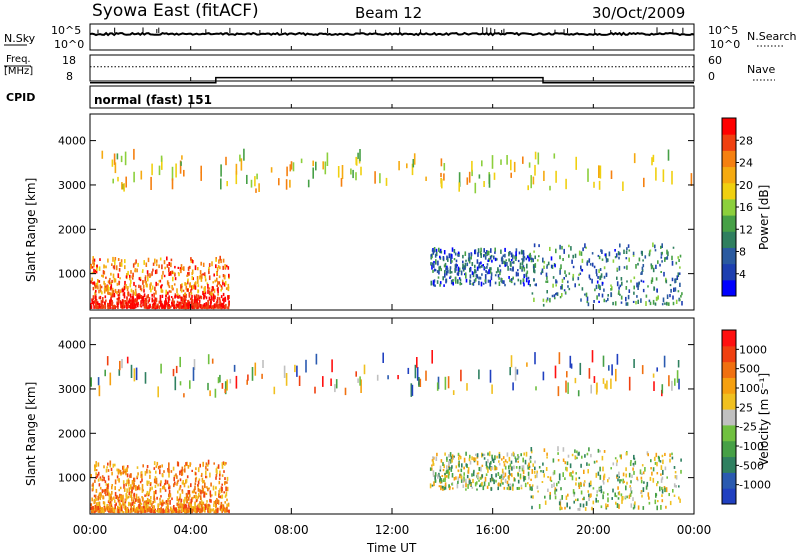 Image resolution: width=800 pixels, height=554 pixels. Describe the element at coordinates (749, 388) in the screenshot. I see `velocity-colorbar-tick-label: 100` at that location.